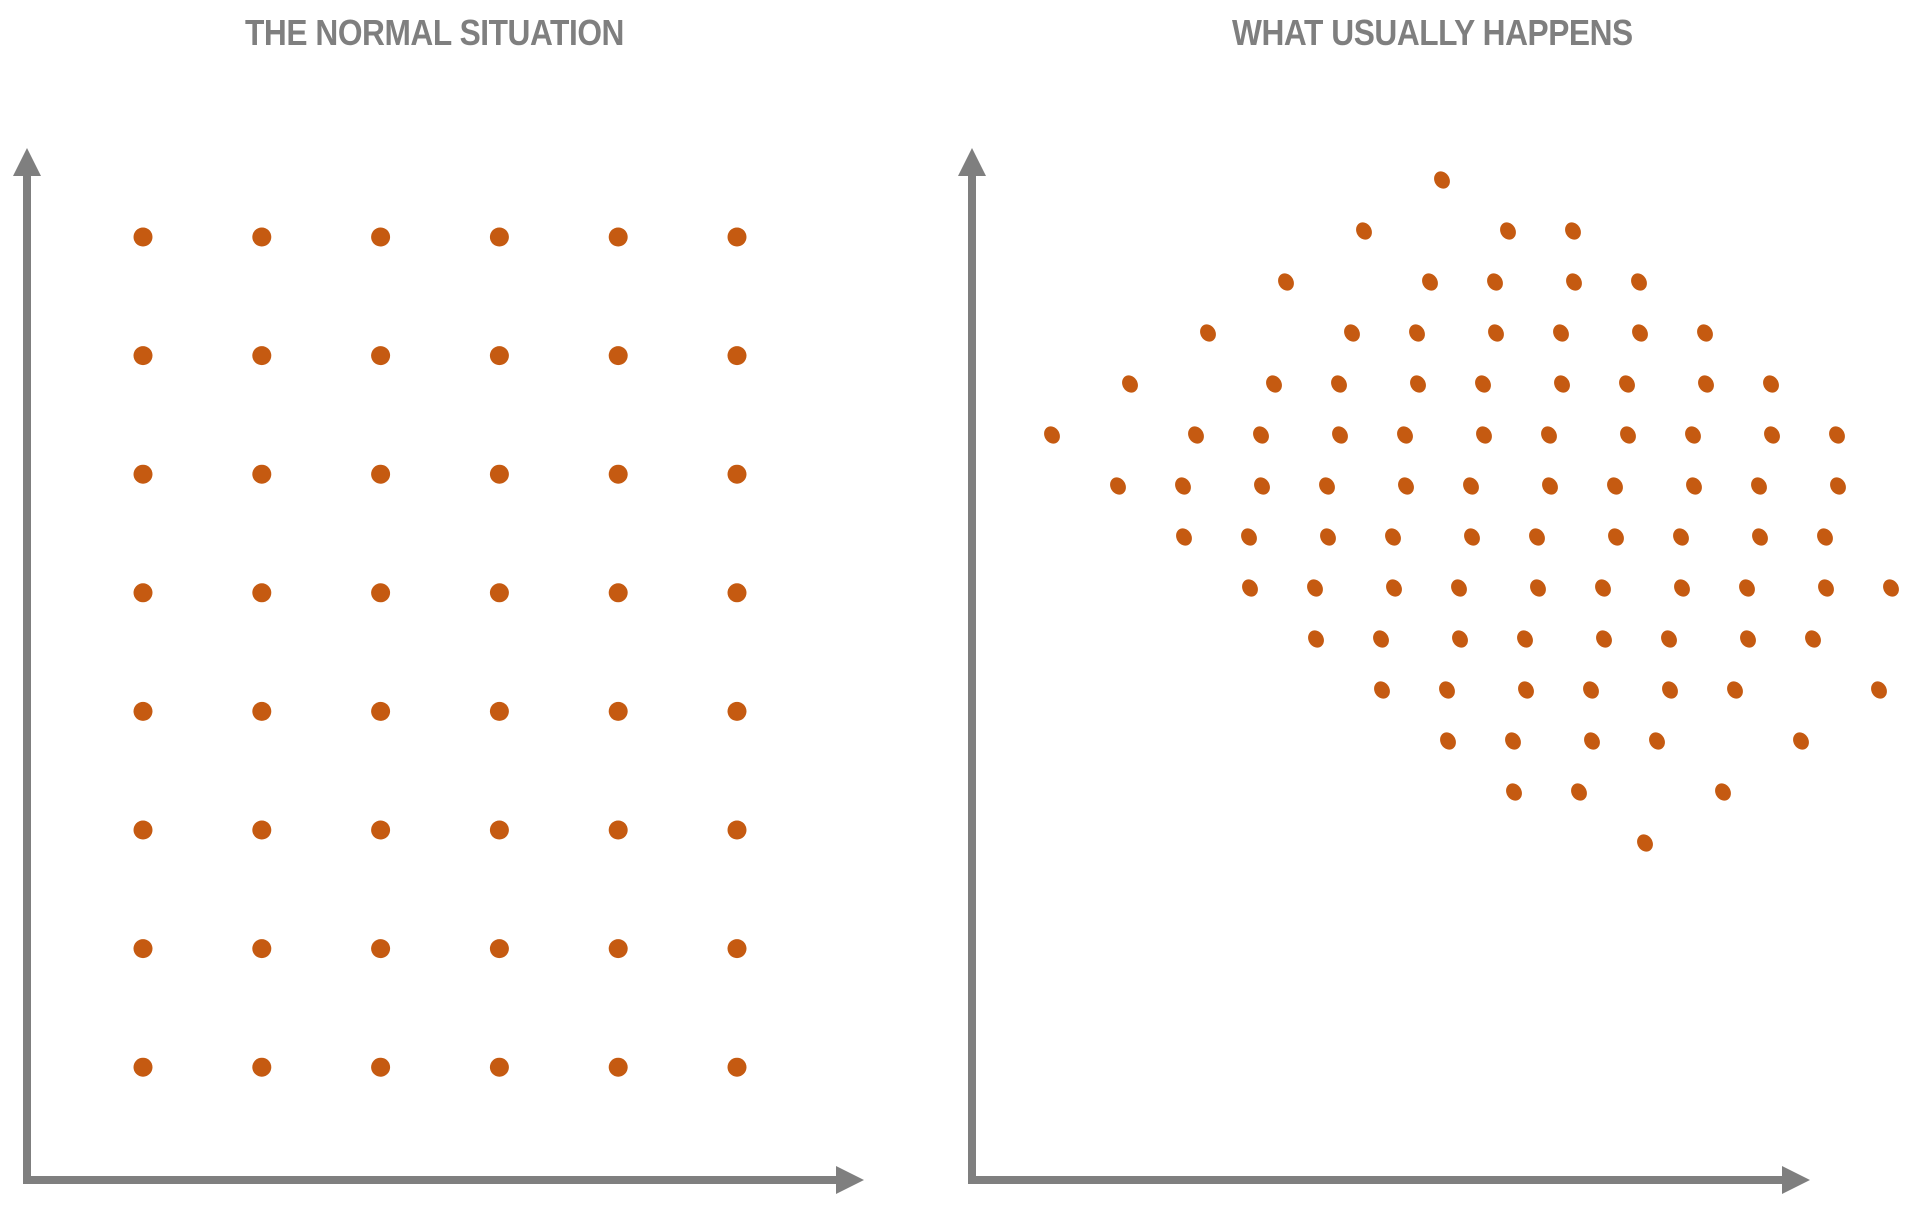 Image resolution: width=1905 pixels, height=1206 pixels. Describe the element at coordinates (972, 162) in the screenshot. I see `right-y-axis-arrow-icon` at that location.